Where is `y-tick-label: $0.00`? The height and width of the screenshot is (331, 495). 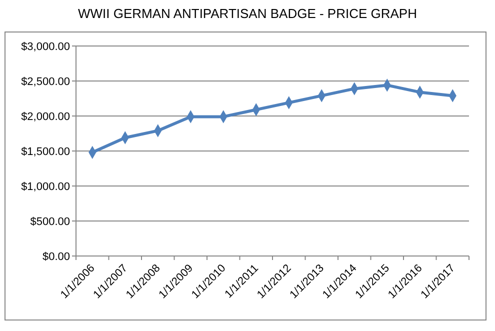 y-tick-label: $0.00 is located at coordinates (56, 256).